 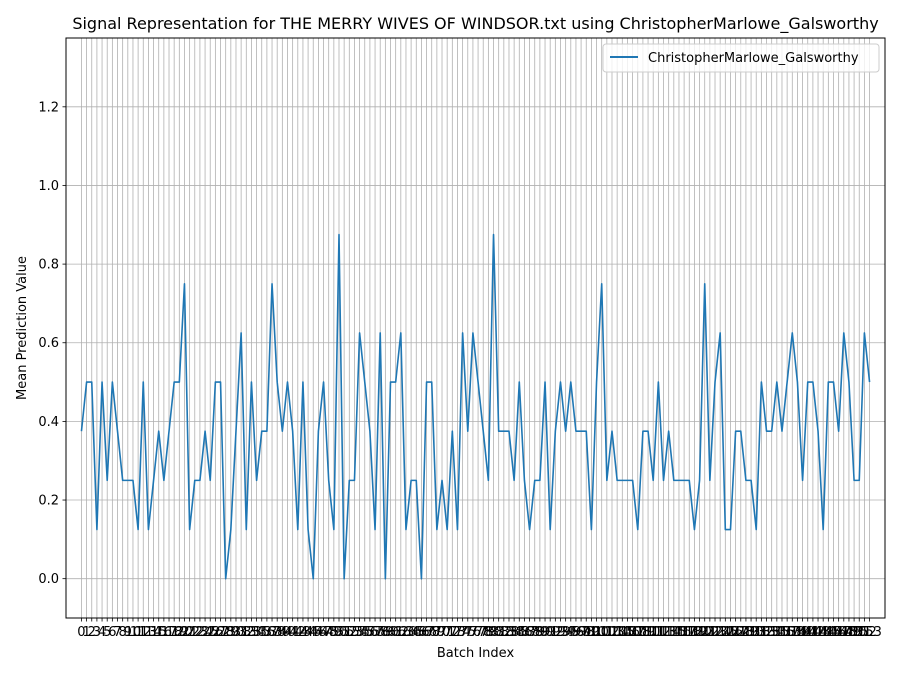 What do you see at coordinates (246, 632) in the screenshot?
I see `x-tick-label: 32` at bounding box center [246, 632].